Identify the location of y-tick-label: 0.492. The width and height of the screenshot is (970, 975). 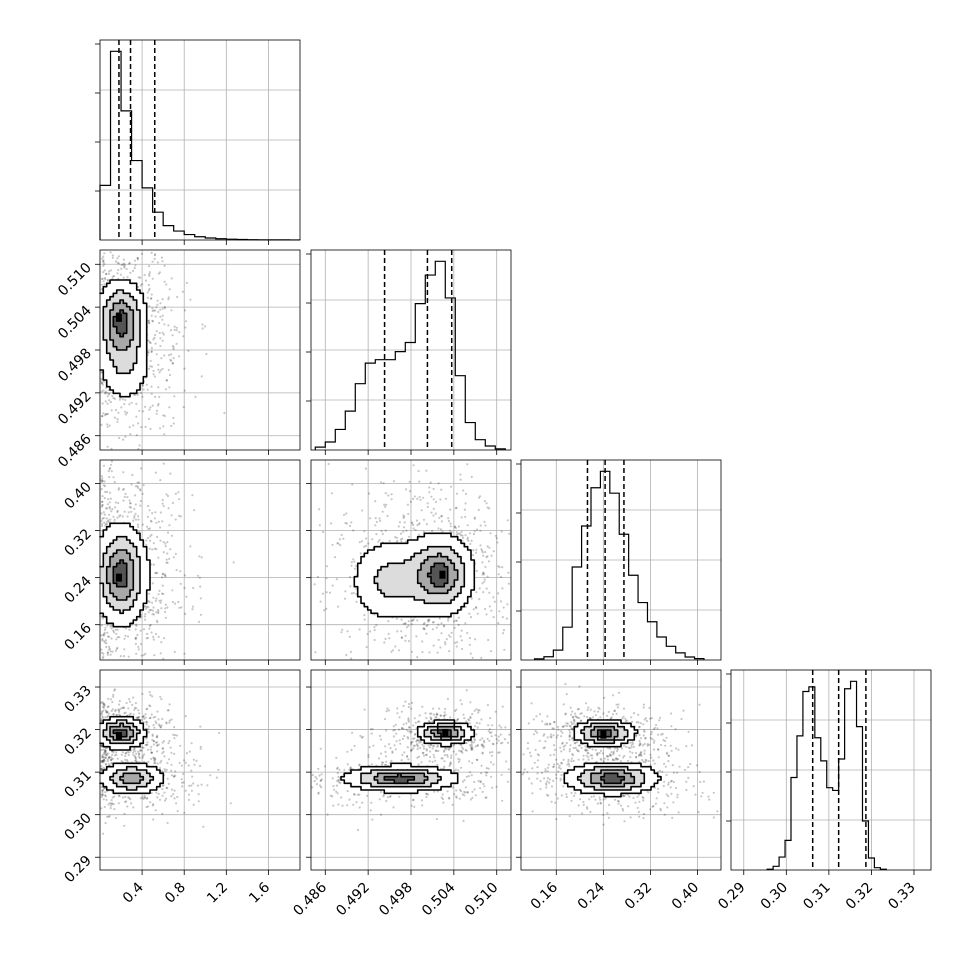
(75, 408).